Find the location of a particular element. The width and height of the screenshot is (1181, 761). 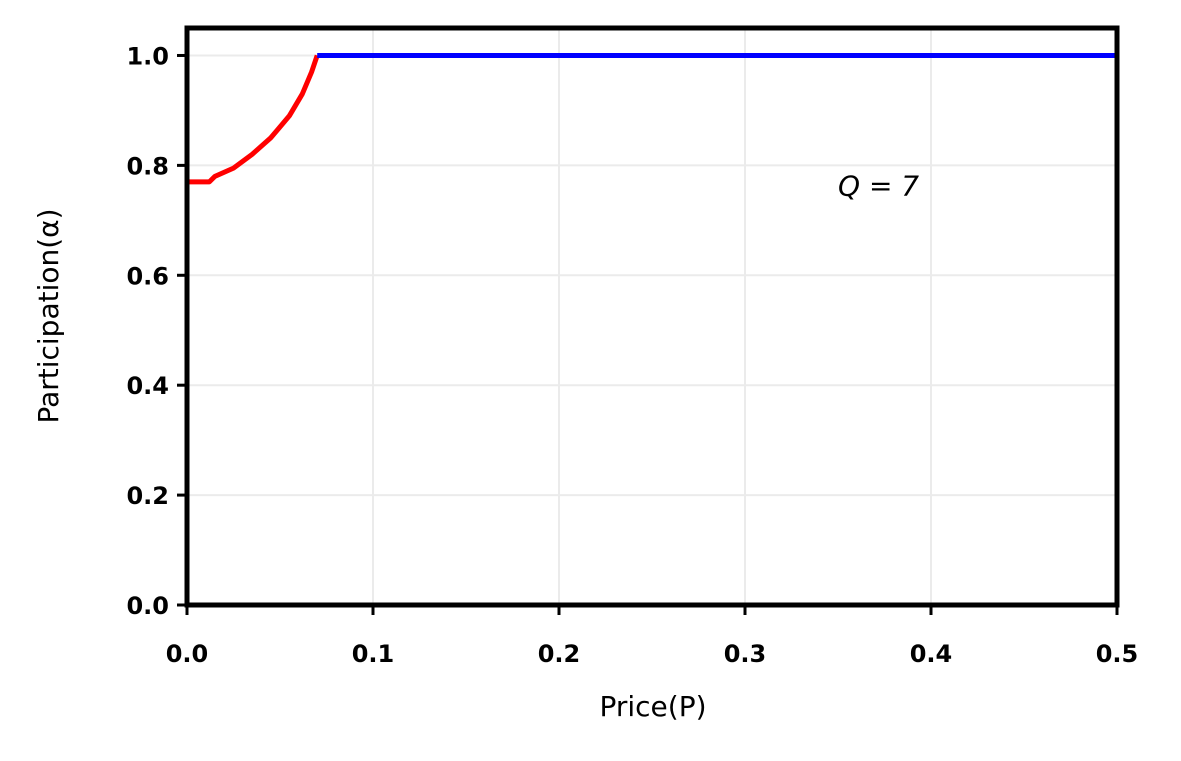

y-tick-label: 0.8 is located at coordinates (147, 166).